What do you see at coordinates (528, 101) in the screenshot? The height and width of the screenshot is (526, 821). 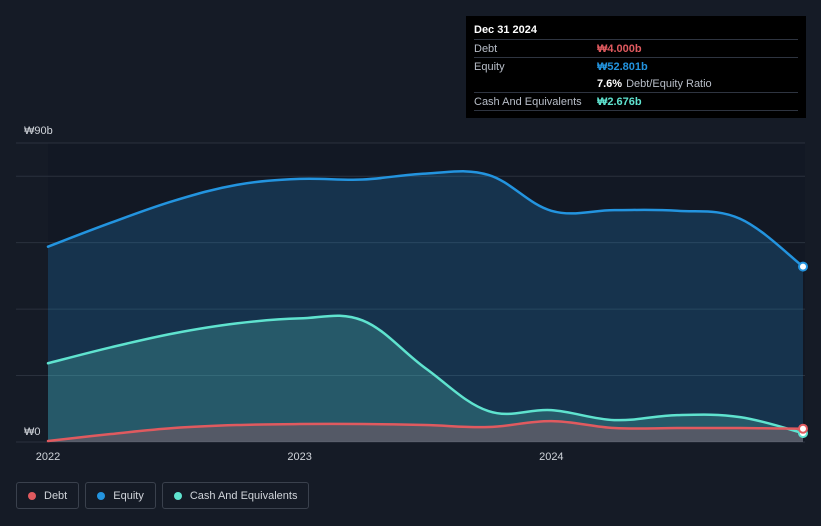 I see `tooltip-cash-label: Cash And Equivalents` at bounding box center [528, 101].